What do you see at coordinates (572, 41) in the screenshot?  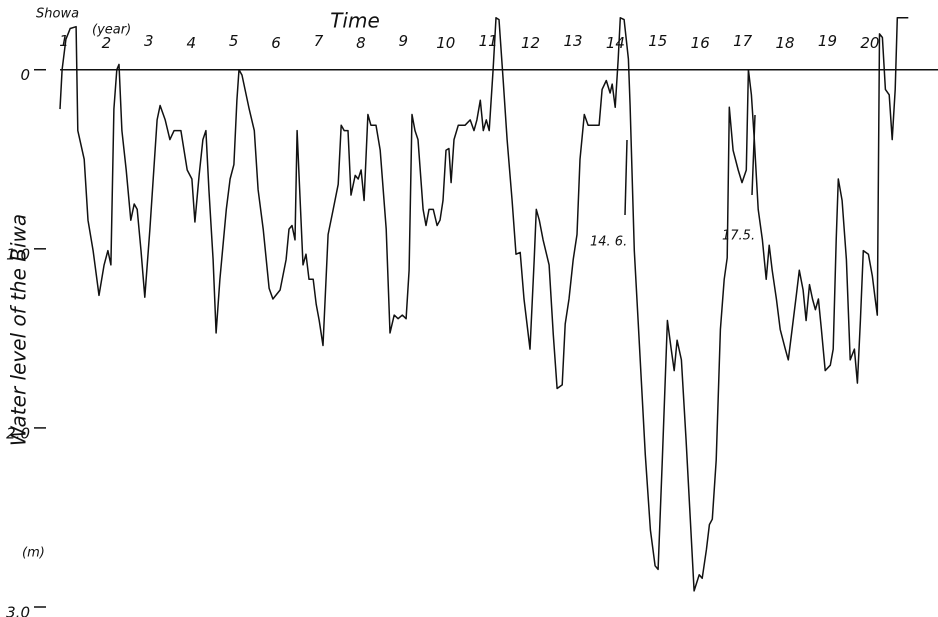 I see `x-tick-label: 13` at bounding box center [572, 41].